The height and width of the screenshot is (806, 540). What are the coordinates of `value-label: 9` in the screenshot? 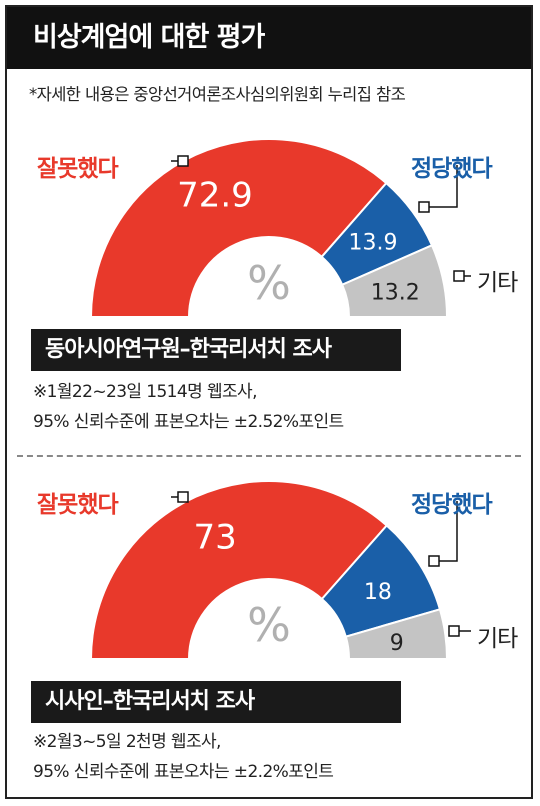 It's located at (397, 643).